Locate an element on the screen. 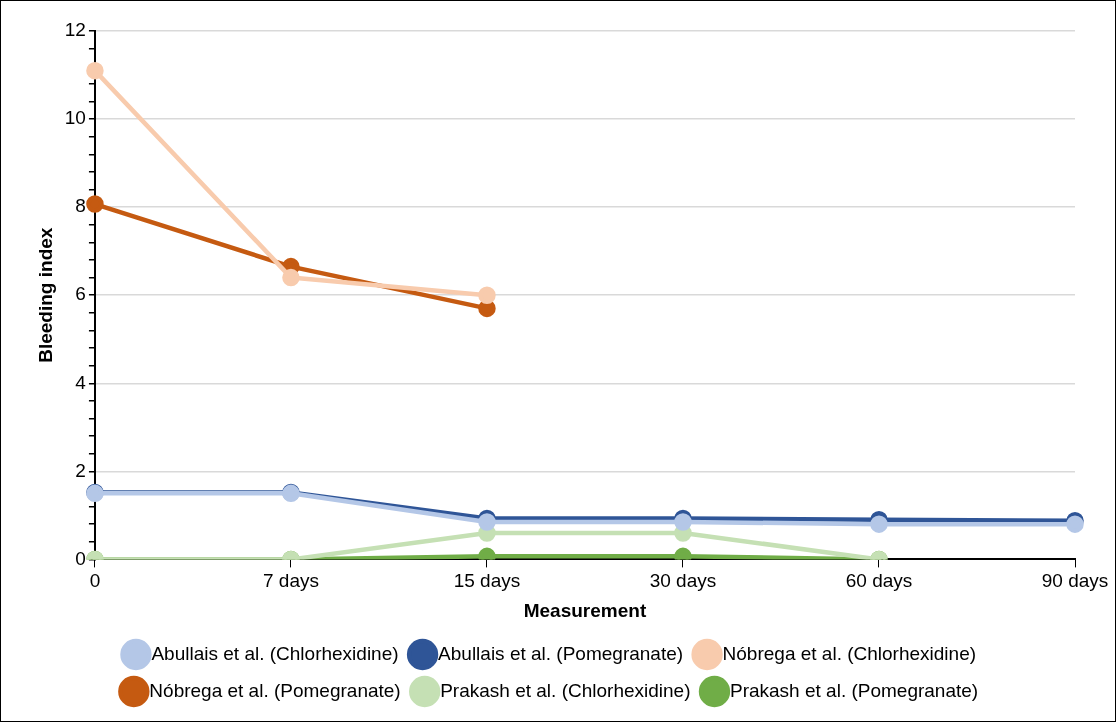 This screenshot has width=1116, height=722. legend-label: Abullais et al. (Pomegranate) is located at coordinates (561, 653).